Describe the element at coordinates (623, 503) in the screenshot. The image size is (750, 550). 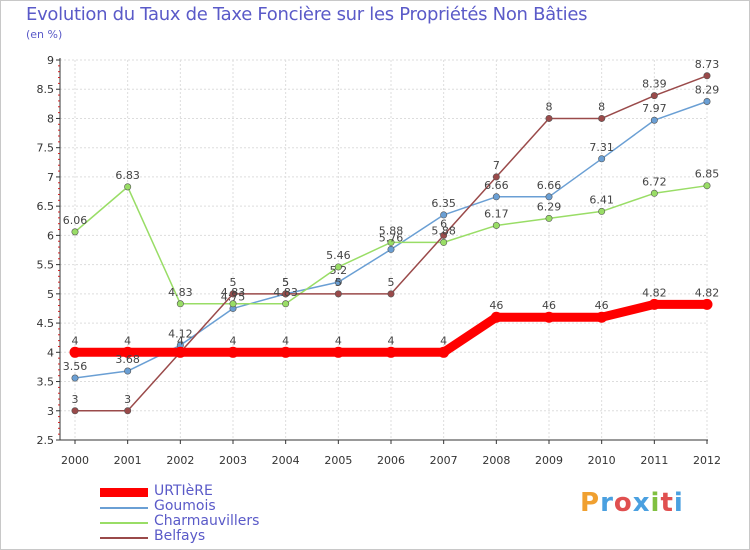
I see `logo-letter: o` at that location.